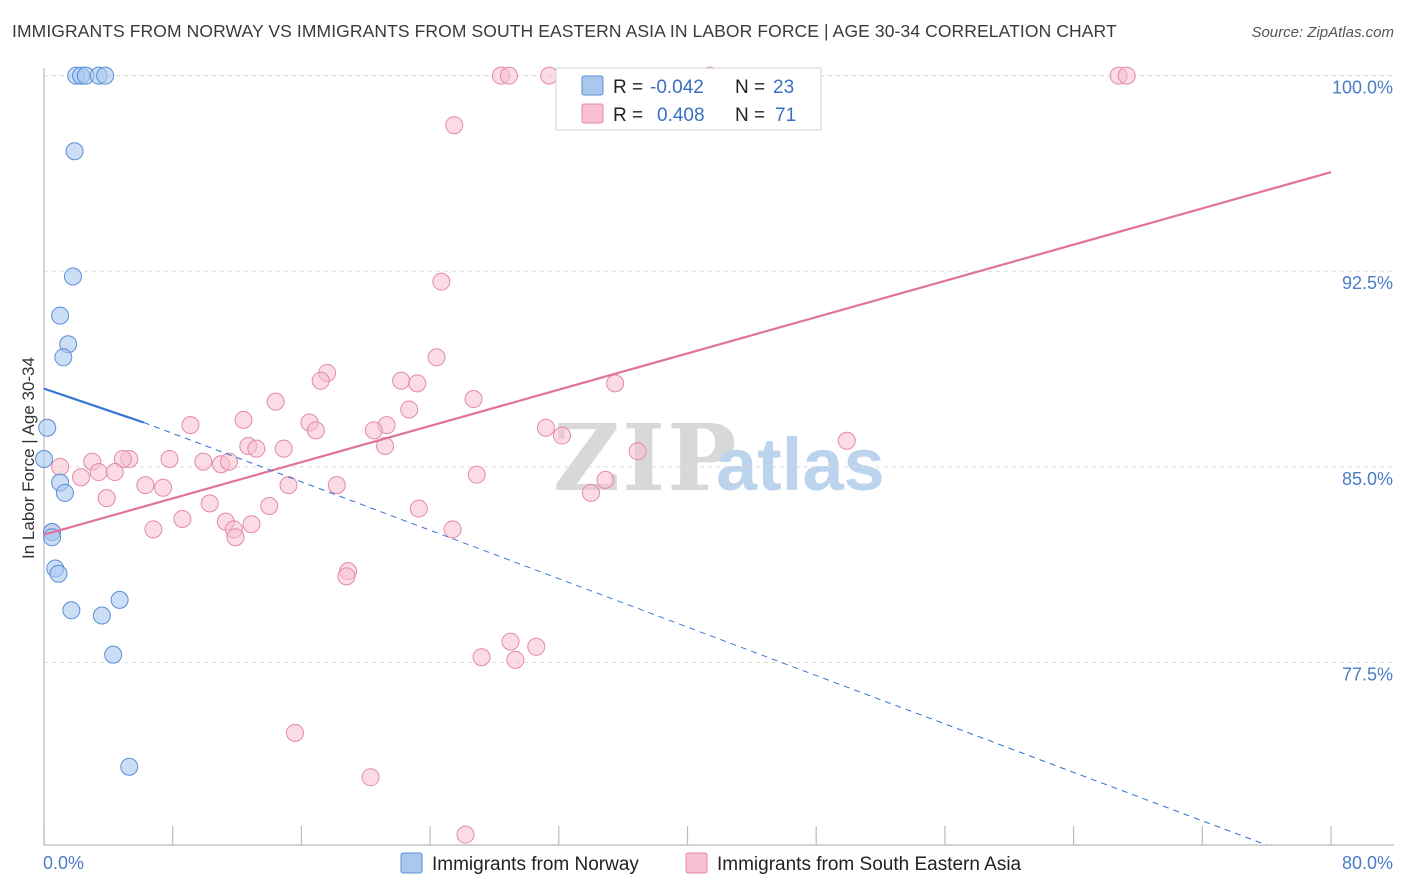  I want to click on stats-legend: R = -0.042 N = 23 R = 0.408 N = 71, so click(688, 99).